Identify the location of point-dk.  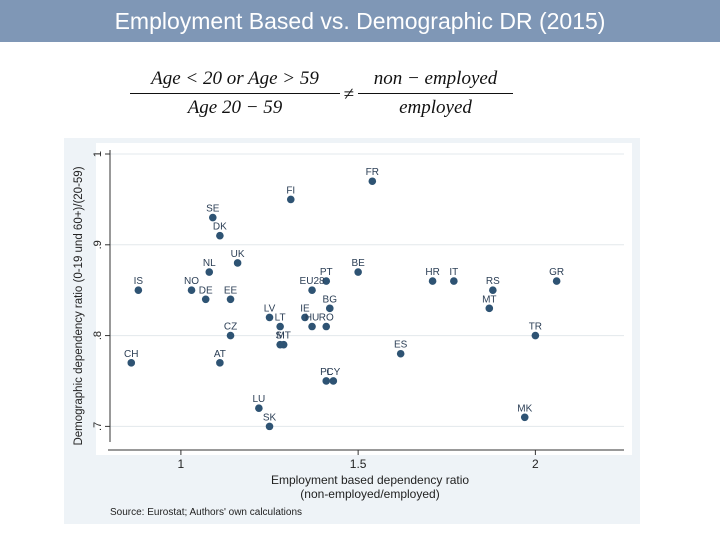
(220, 235).